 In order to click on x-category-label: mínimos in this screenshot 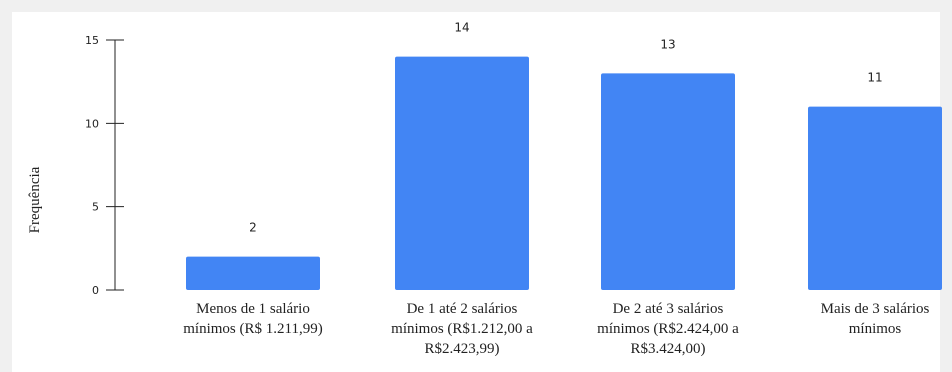, I will do `click(875, 329)`.